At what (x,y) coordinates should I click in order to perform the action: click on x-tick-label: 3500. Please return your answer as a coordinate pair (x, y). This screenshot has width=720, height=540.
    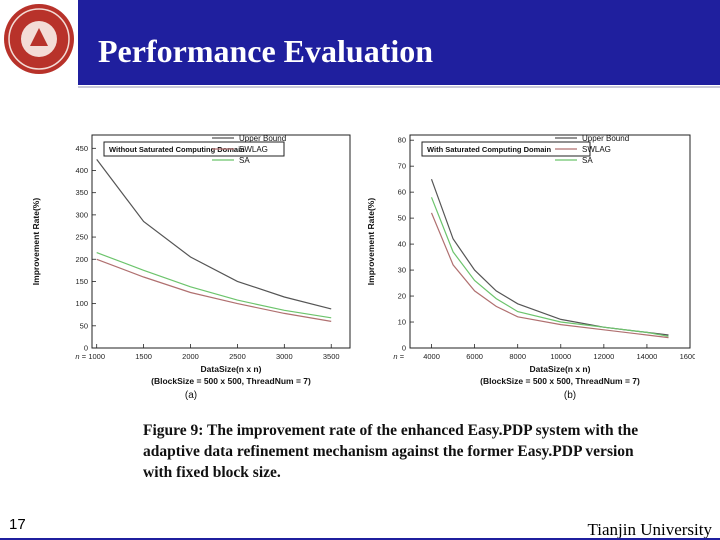
    Looking at the image, I should click on (331, 356).